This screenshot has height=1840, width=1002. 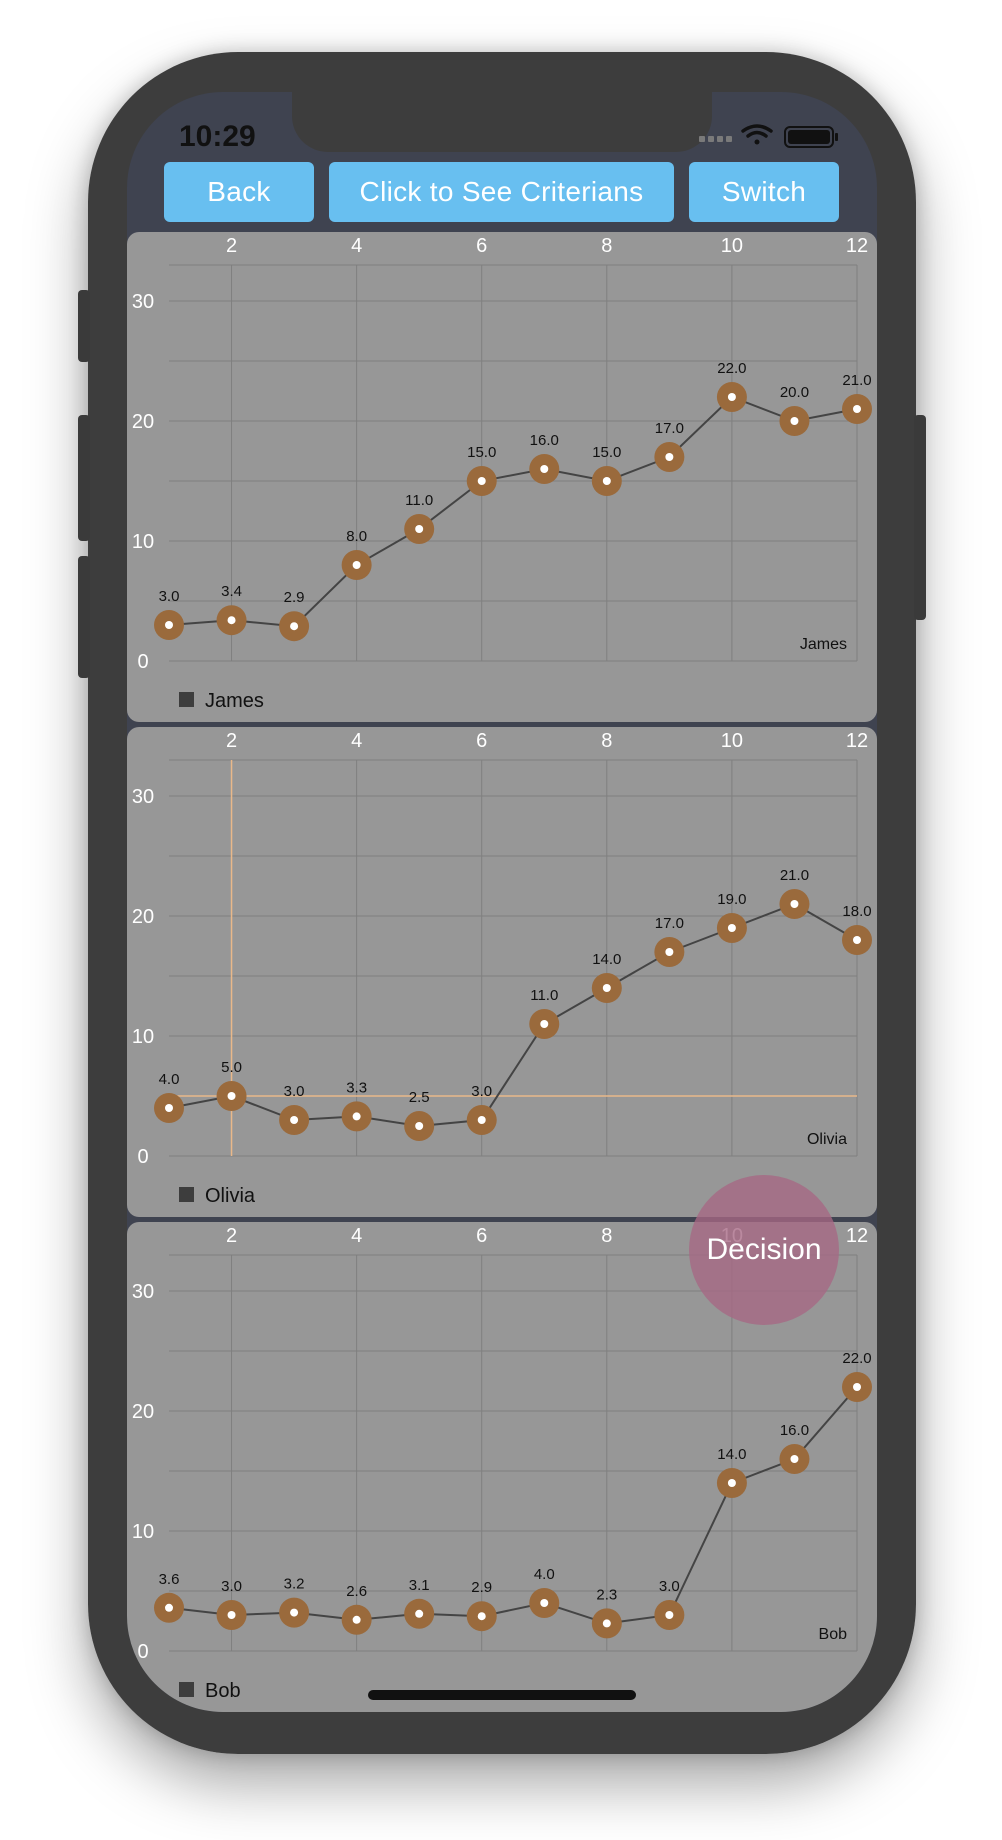 What do you see at coordinates (186, 699) in the screenshot?
I see `legend-swatch` at bounding box center [186, 699].